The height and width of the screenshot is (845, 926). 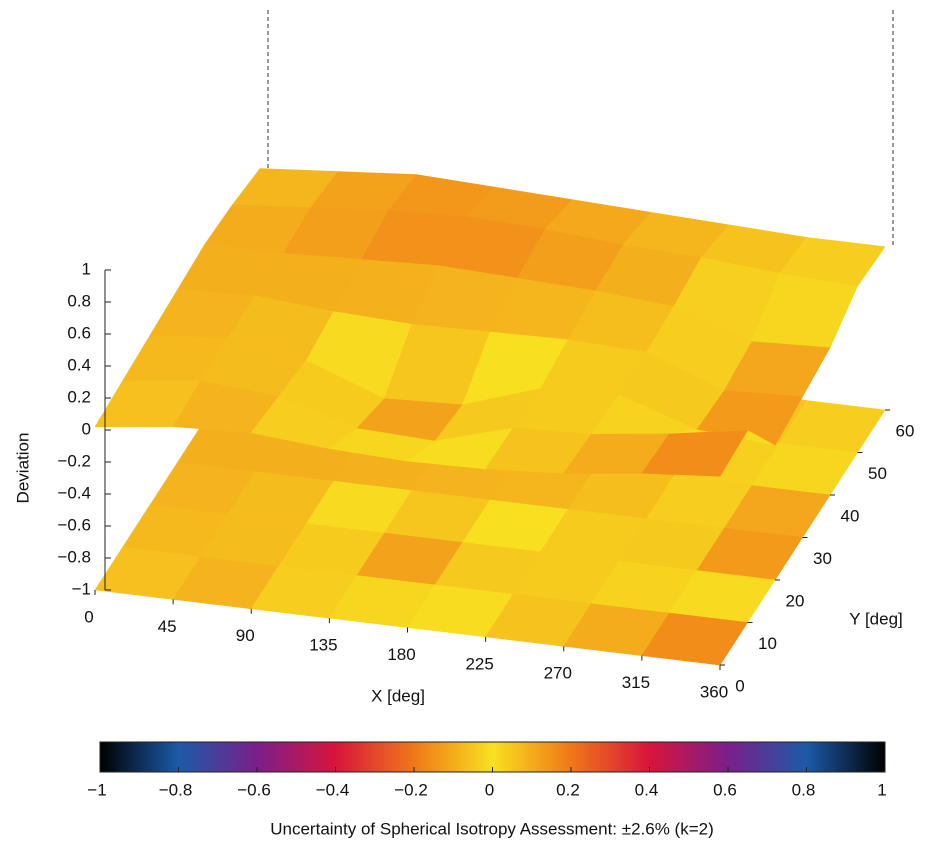 I want to click on z-tick-label: 0.2, so click(x=79, y=396).